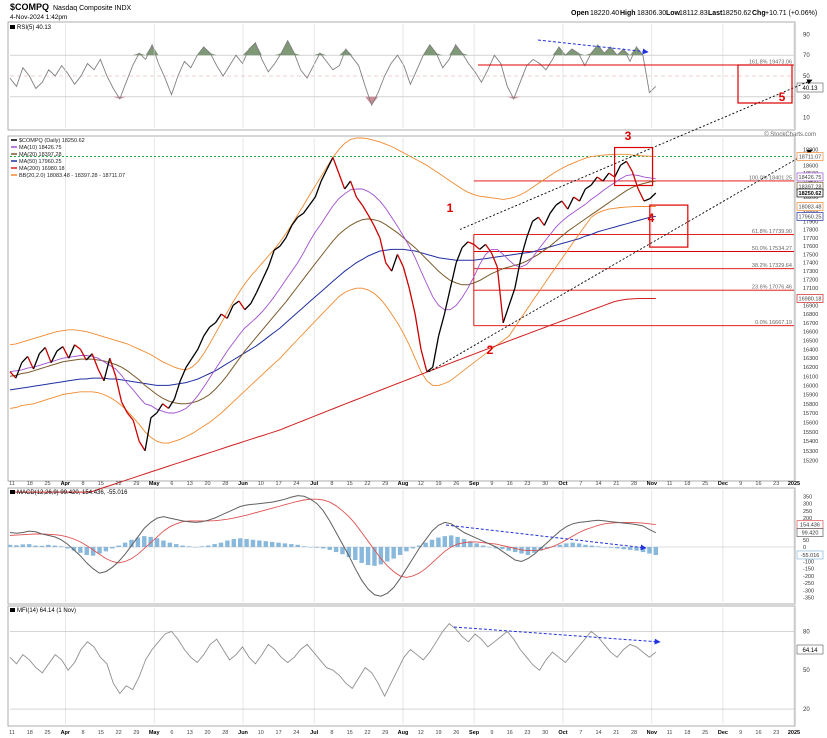  I want to click on date-tick-label: 30, so click(545, 484).